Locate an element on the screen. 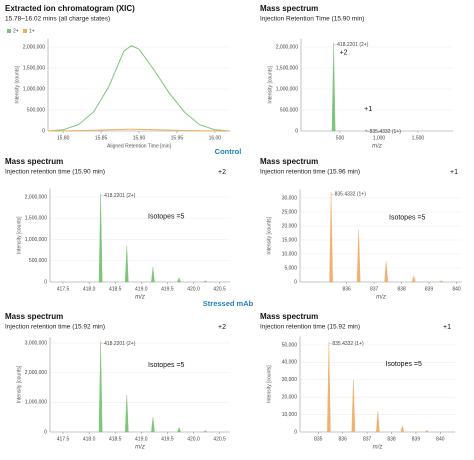 The image size is (474, 460). x-tick-label: 15.85 is located at coordinates (101, 138).